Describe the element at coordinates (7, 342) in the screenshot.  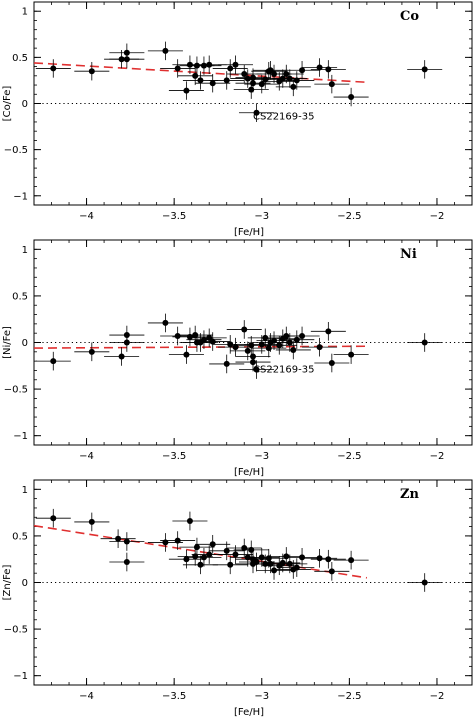
I see `y-axis-label: [Ni/Fe]` at that location.